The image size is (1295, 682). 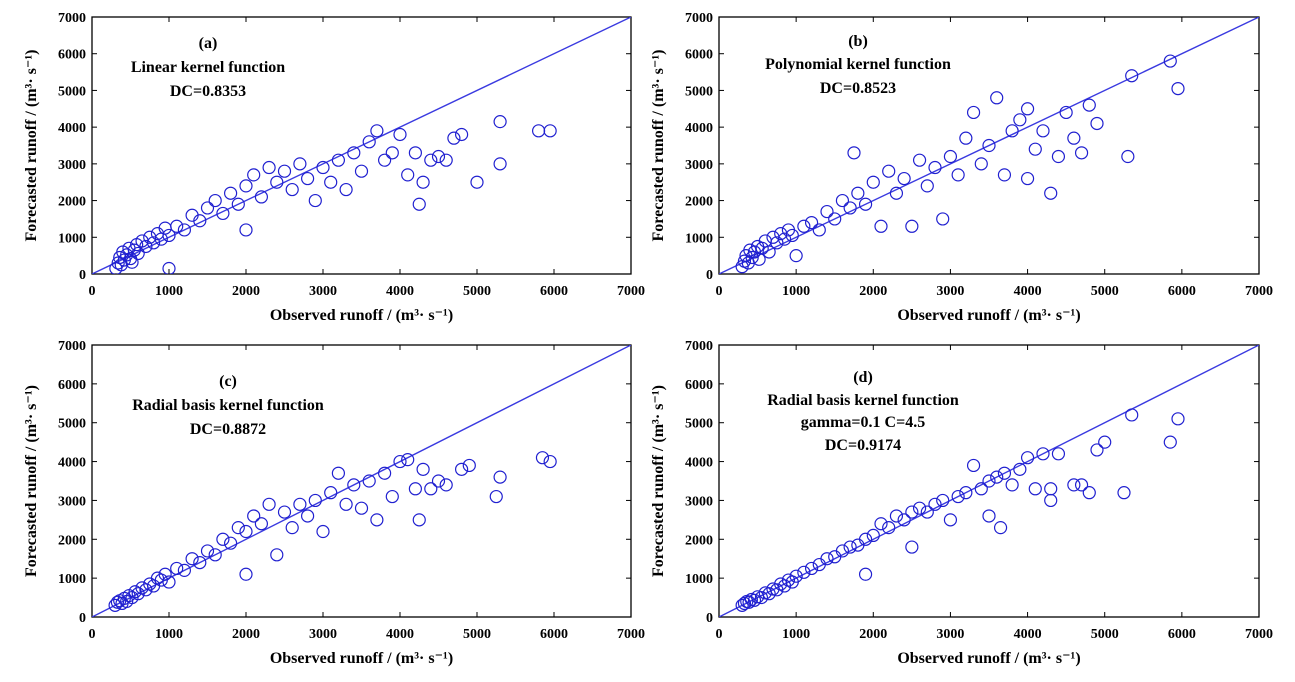 What do you see at coordinates (1259, 634) in the screenshot?
I see `x-tick-label: 7000` at bounding box center [1259, 634].